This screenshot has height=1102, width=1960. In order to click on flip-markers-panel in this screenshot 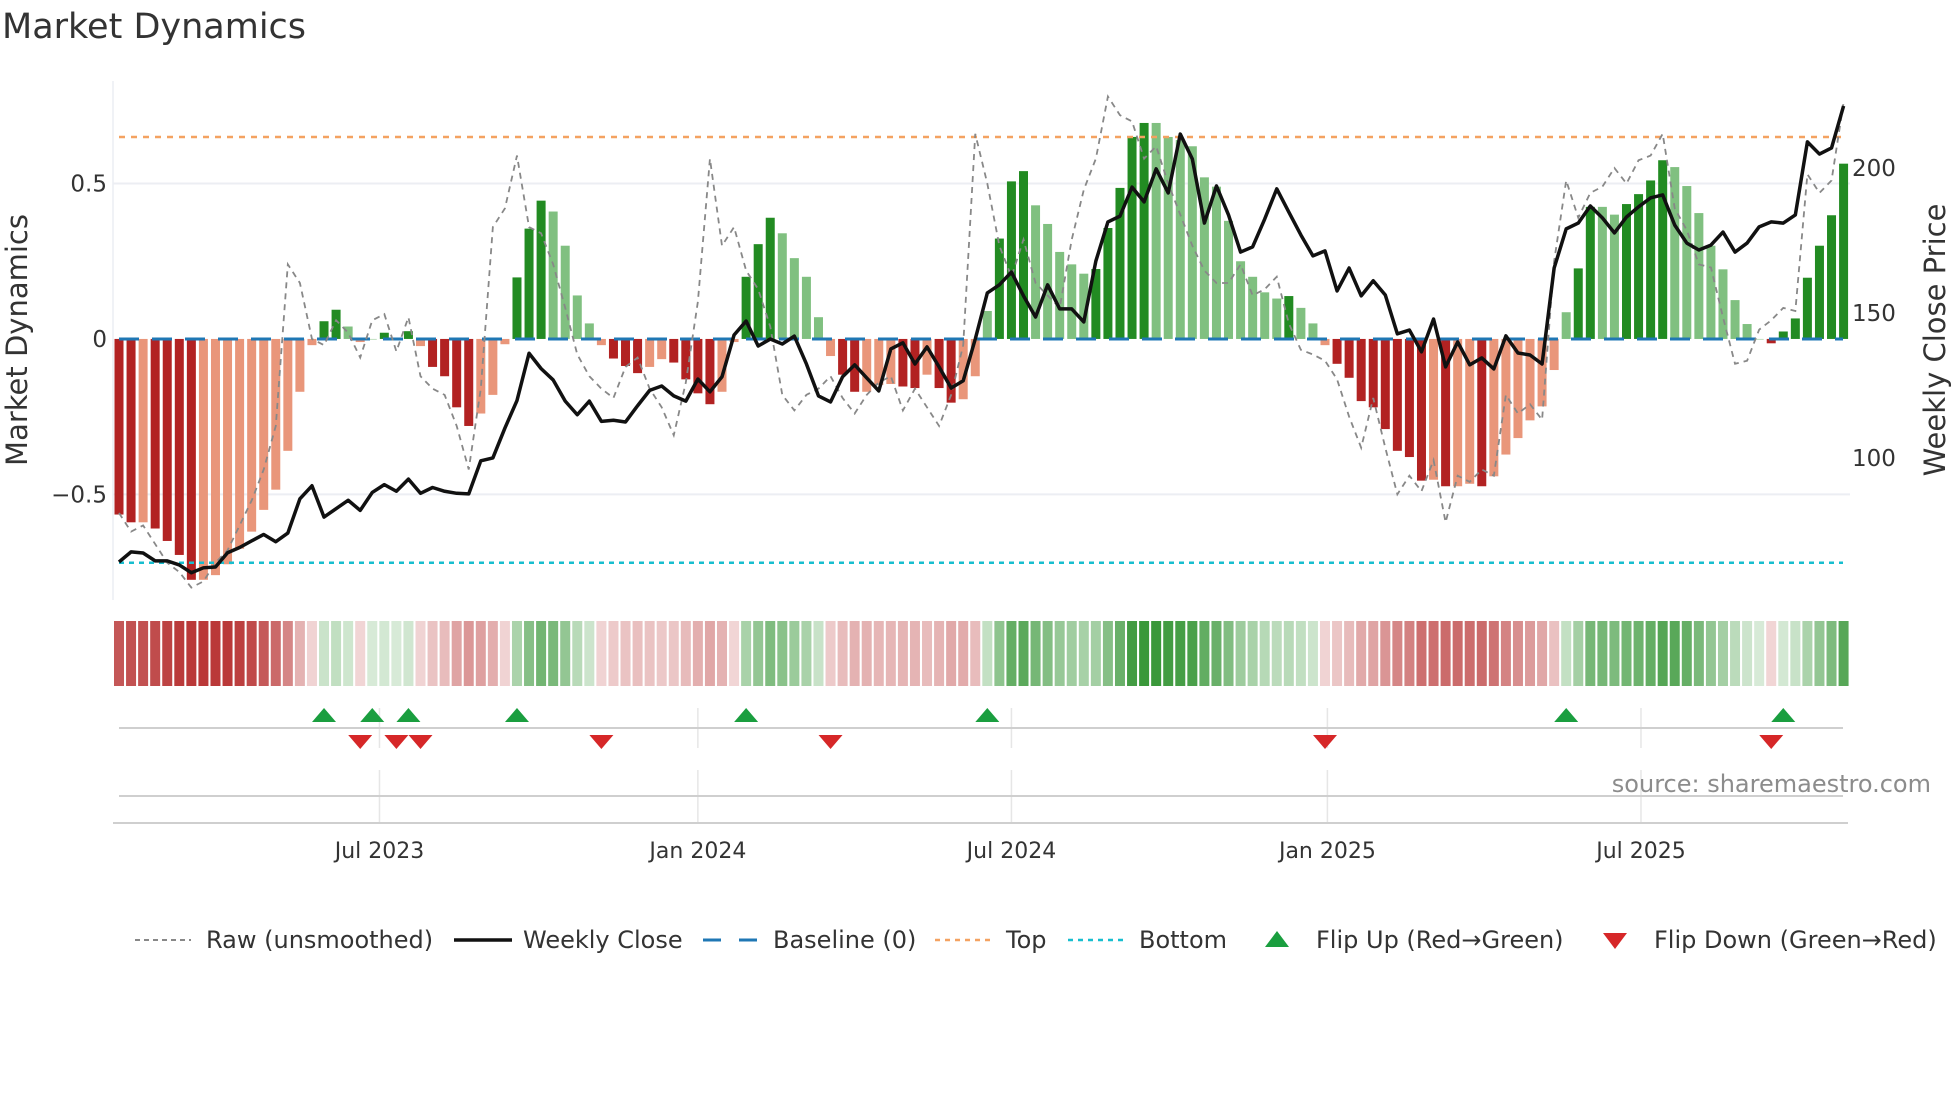, I will do `click(980, 766)`.